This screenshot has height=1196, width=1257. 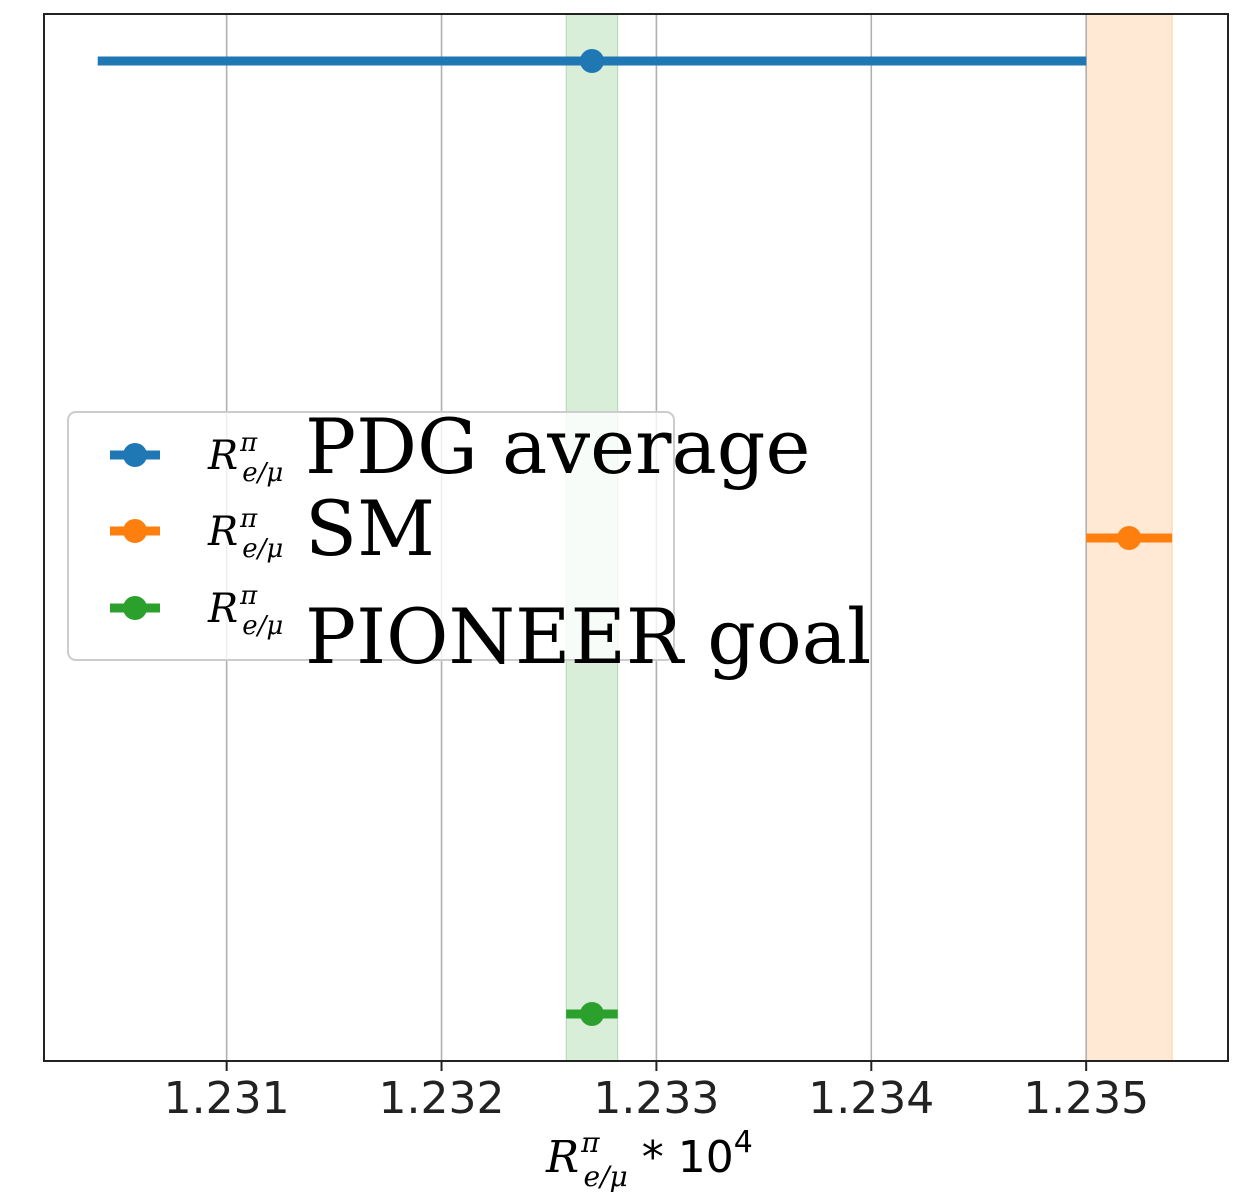 I want to click on legend-r-symbol-1: Rπ e/μ, so click(x=245, y=534).